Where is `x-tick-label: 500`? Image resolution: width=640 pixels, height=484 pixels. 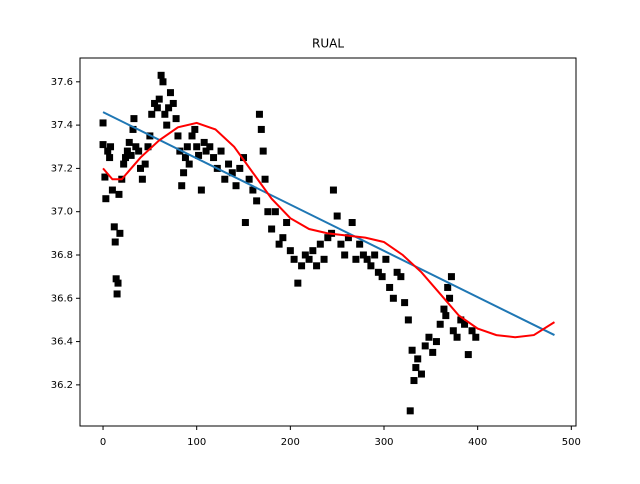
x-tick-label: 500 is located at coordinates (571, 442).